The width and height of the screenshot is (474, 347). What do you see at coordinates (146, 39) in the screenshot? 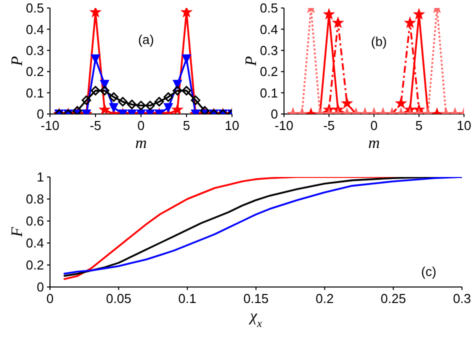
I see `annotation: (a)` at bounding box center [146, 39].